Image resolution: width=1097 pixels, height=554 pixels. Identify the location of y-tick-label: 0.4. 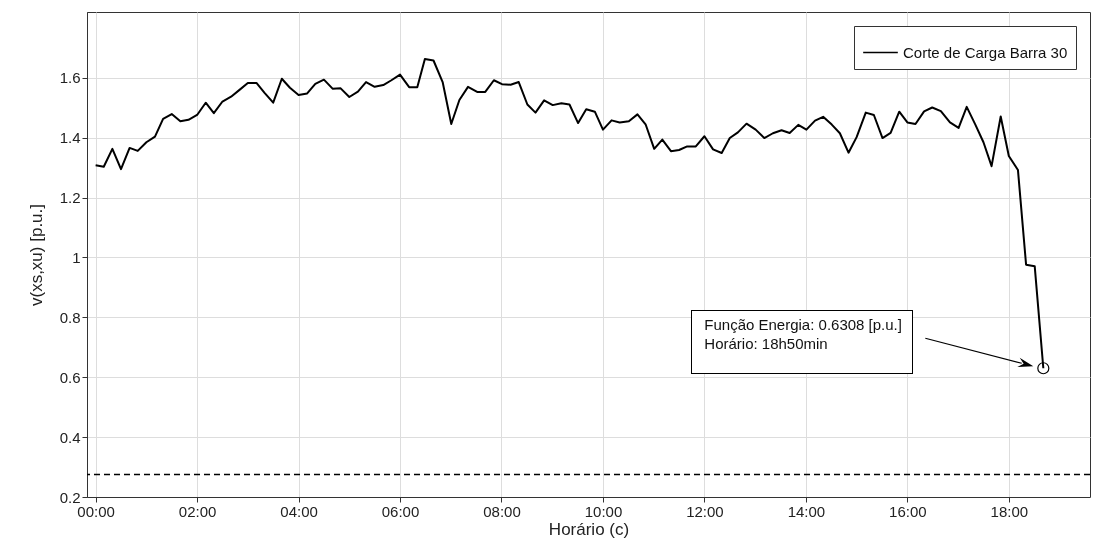
(70, 437).